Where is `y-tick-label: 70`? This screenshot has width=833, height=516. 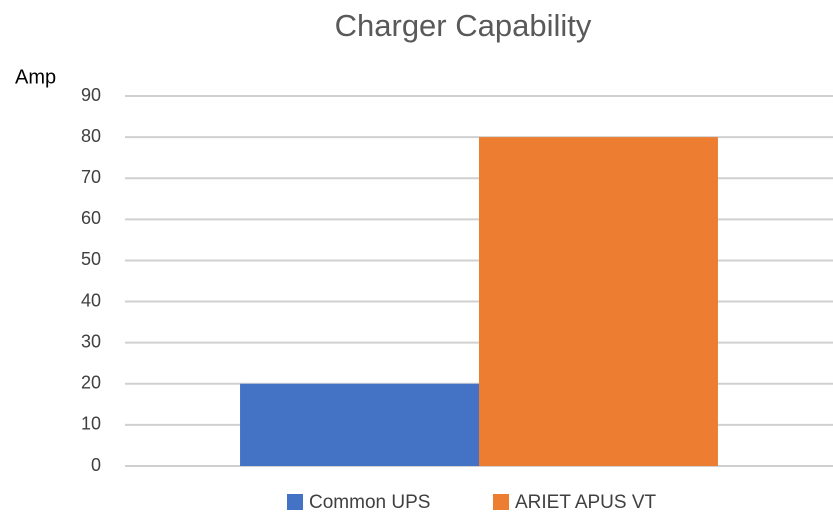 y-tick-label: 70 is located at coordinates (91, 177).